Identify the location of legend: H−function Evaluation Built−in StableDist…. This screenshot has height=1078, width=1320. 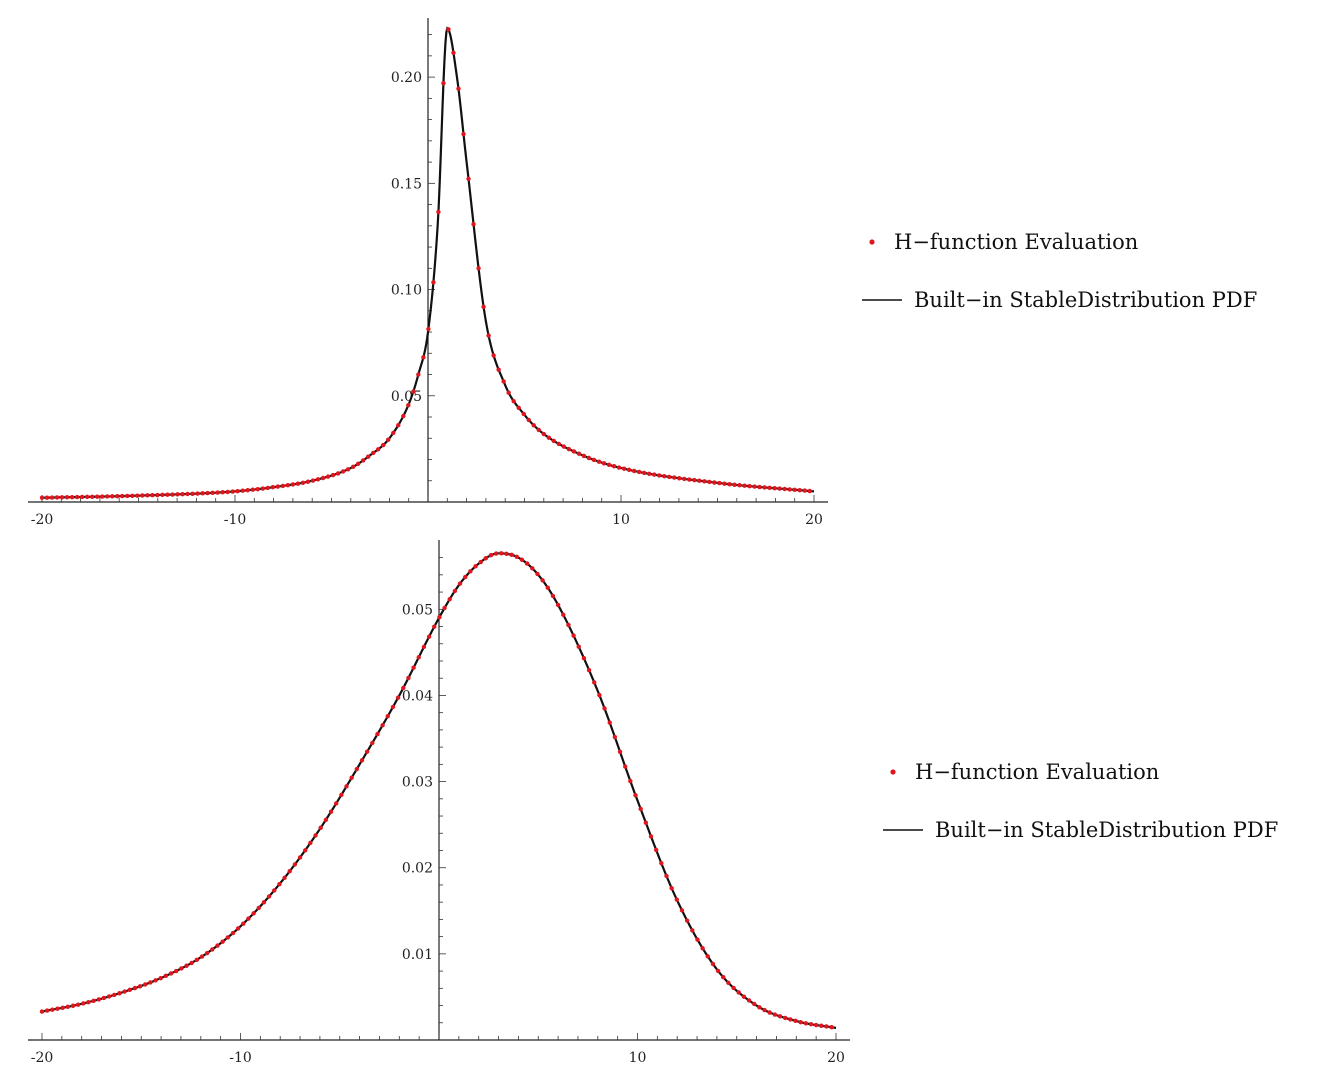
(1080, 801).